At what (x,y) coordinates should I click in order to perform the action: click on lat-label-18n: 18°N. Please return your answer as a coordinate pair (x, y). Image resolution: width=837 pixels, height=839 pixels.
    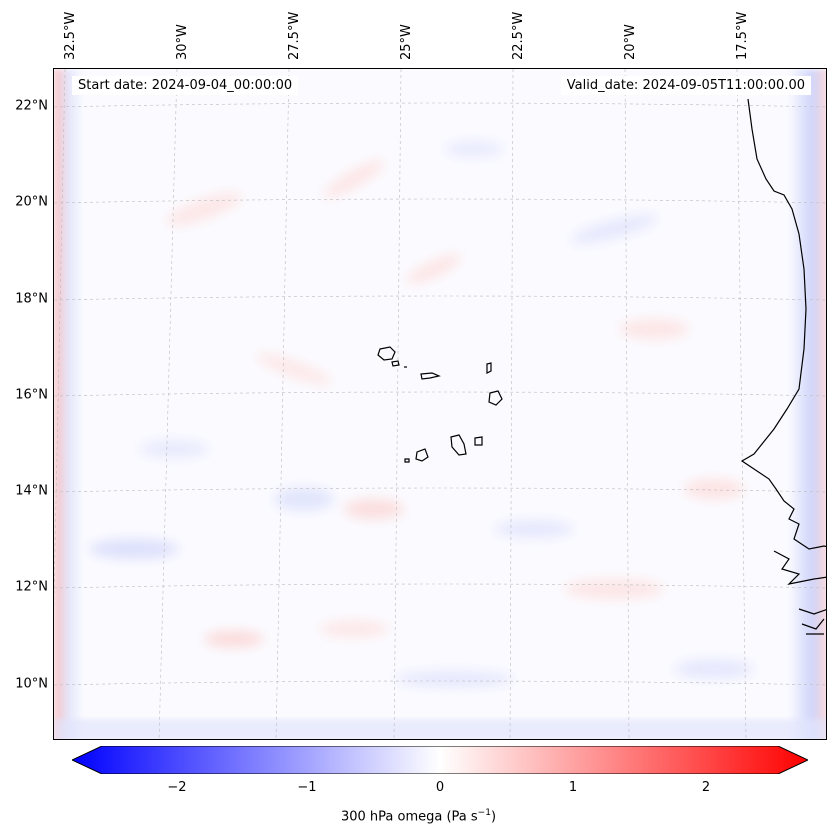
    Looking at the image, I should click on (31, 299).